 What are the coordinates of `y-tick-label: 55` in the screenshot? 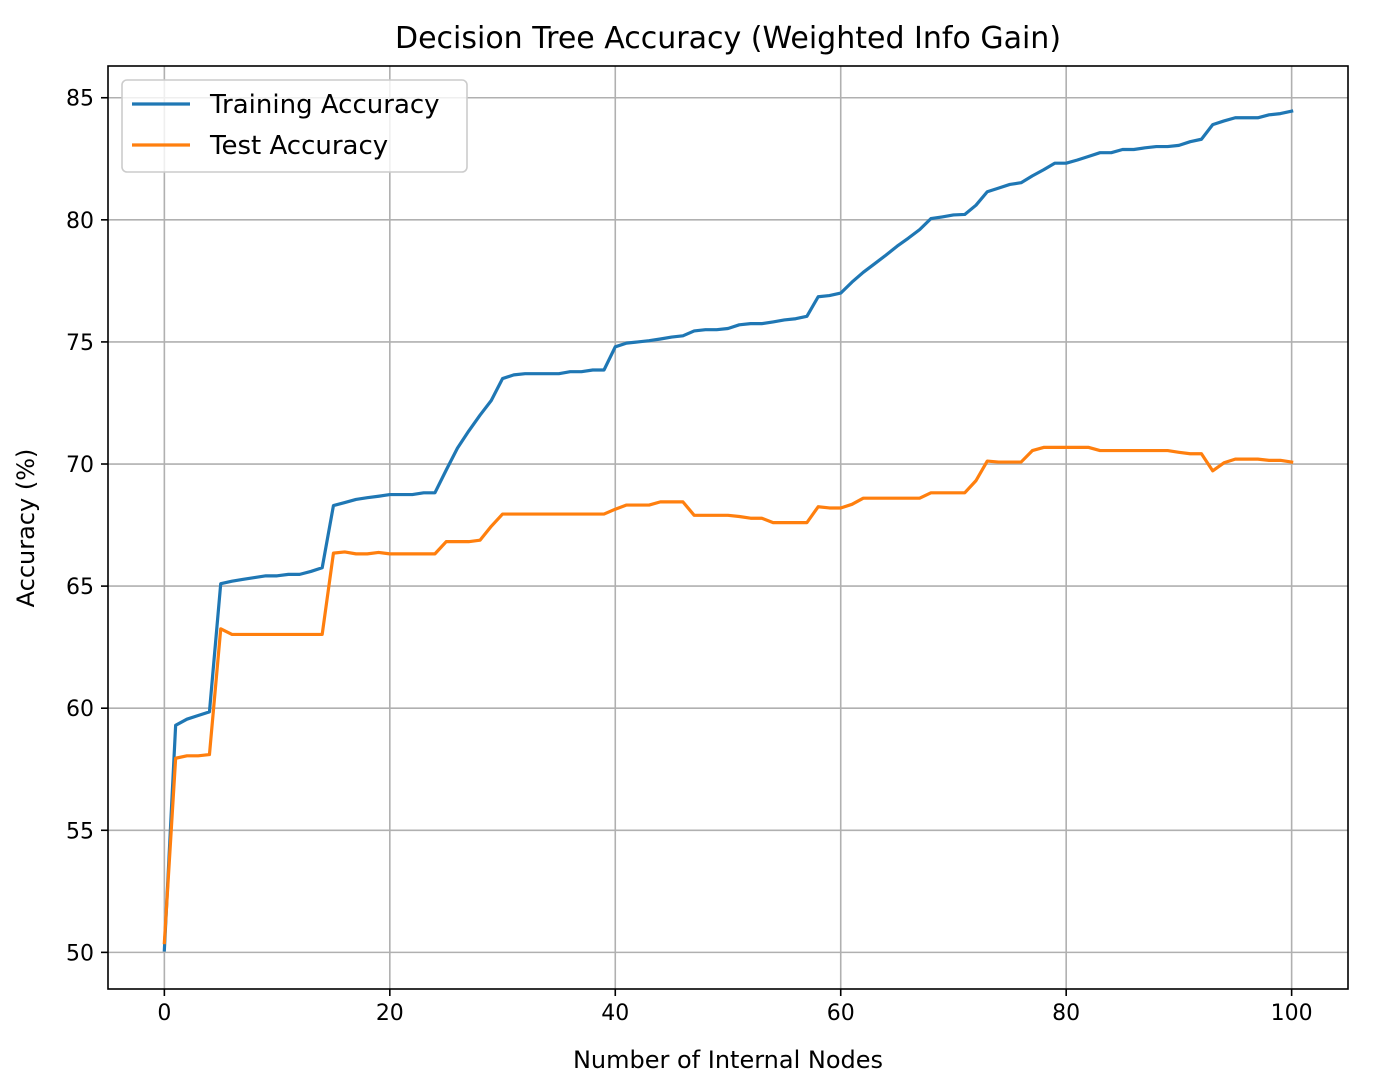 It's located at (80, 831).